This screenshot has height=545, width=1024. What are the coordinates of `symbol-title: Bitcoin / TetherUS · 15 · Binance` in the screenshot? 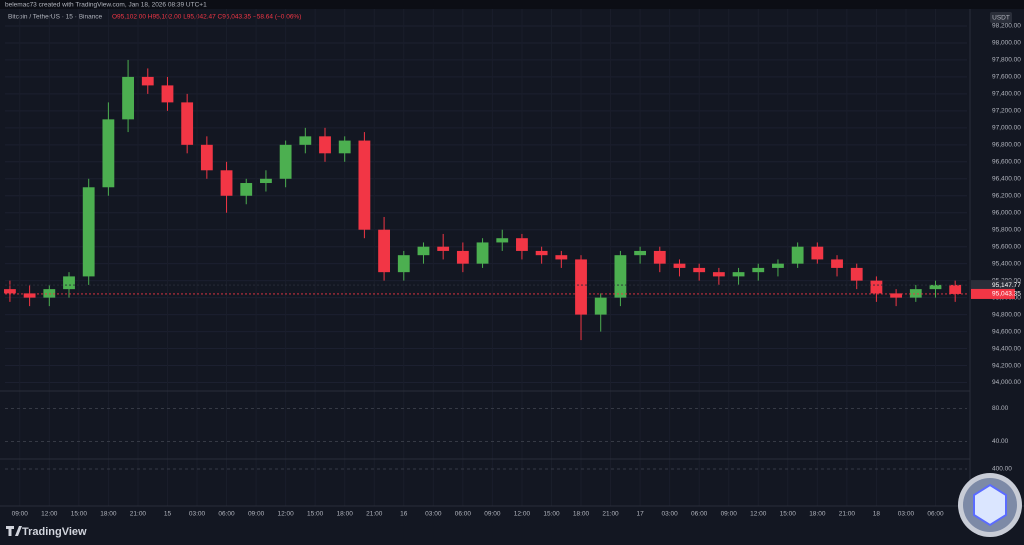 It's located at (55, 17).